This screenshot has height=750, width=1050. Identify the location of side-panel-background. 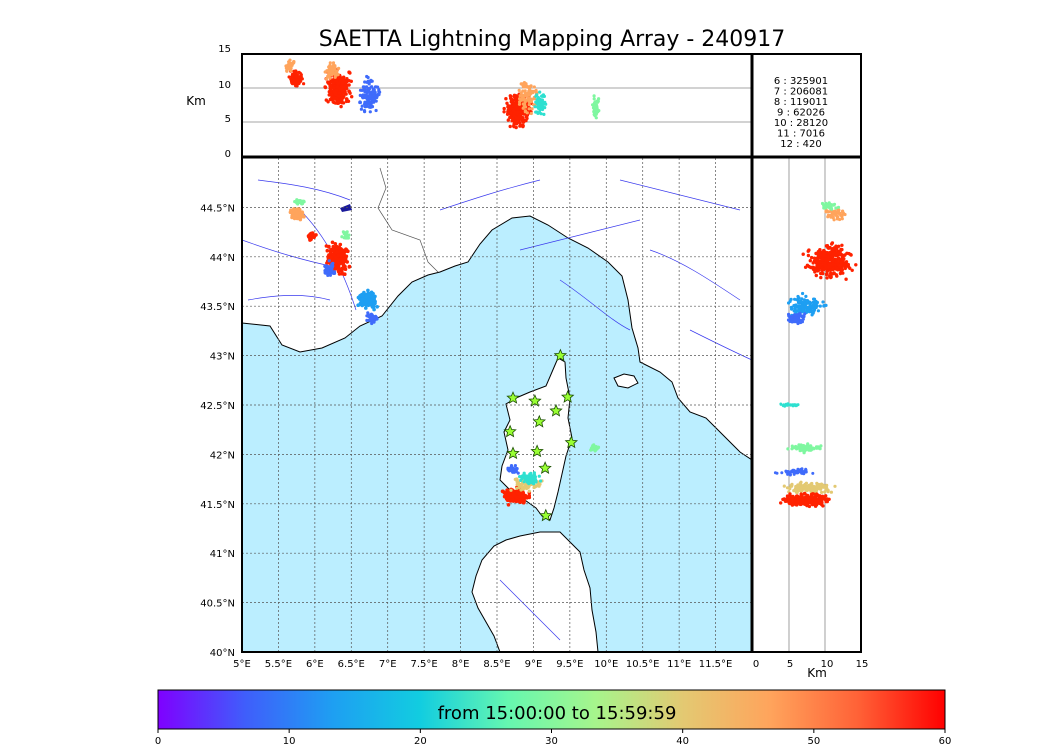
(807, 405).